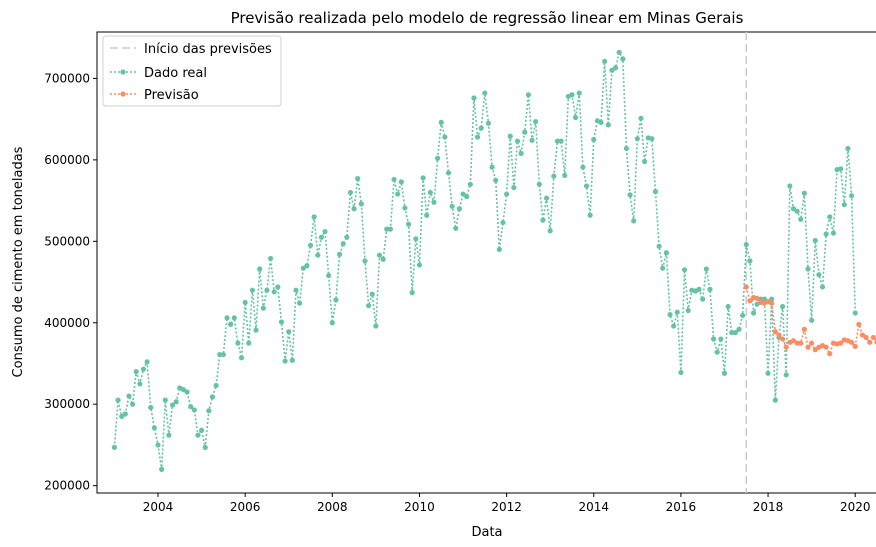  Describe the element at coordinates (768, 507) in the screenshot. I see `x-tick-label: 2018` at that location.